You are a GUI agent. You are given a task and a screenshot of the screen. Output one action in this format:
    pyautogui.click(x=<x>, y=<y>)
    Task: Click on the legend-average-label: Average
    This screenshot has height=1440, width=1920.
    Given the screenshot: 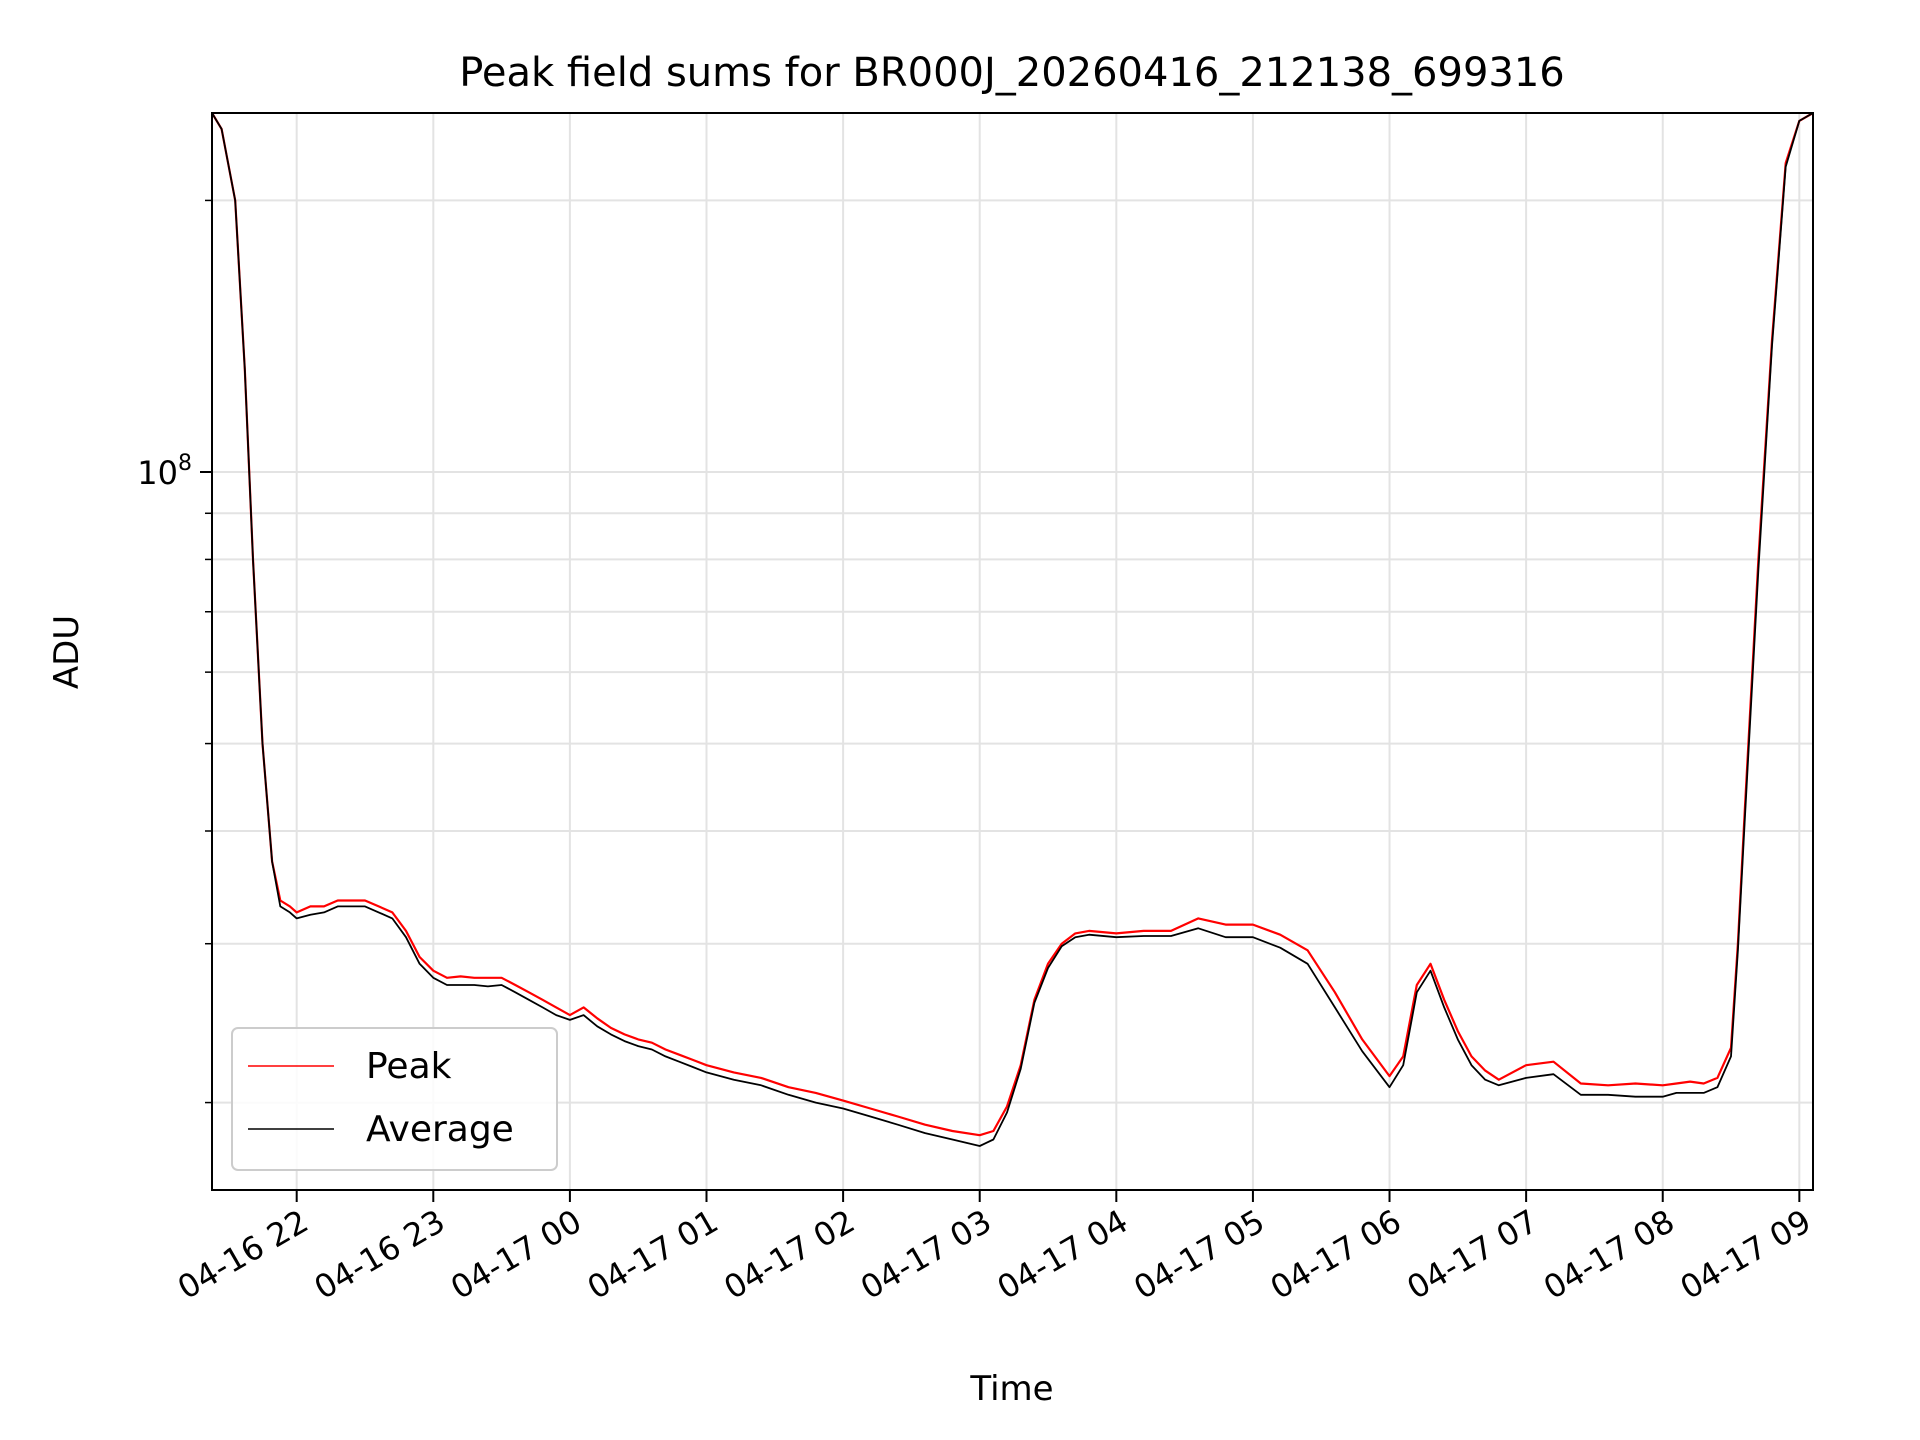 What is the action you would take?
    pyautogui.click(x=440, y=1129)
    